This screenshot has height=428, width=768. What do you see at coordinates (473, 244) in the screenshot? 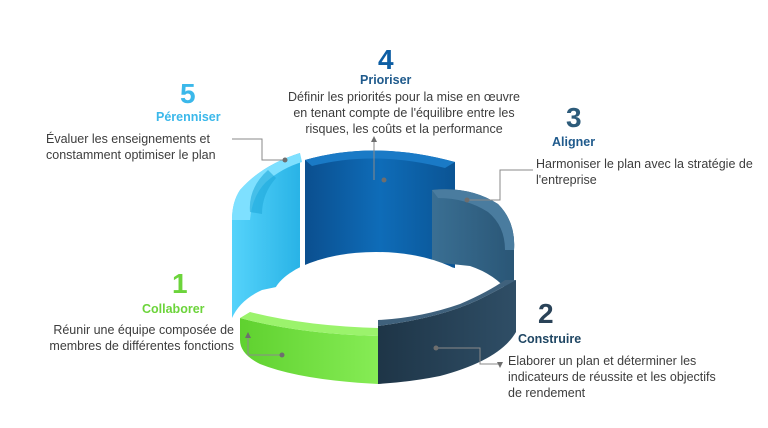
I see `segment-3-aligner` at bounding box center [473, 244].